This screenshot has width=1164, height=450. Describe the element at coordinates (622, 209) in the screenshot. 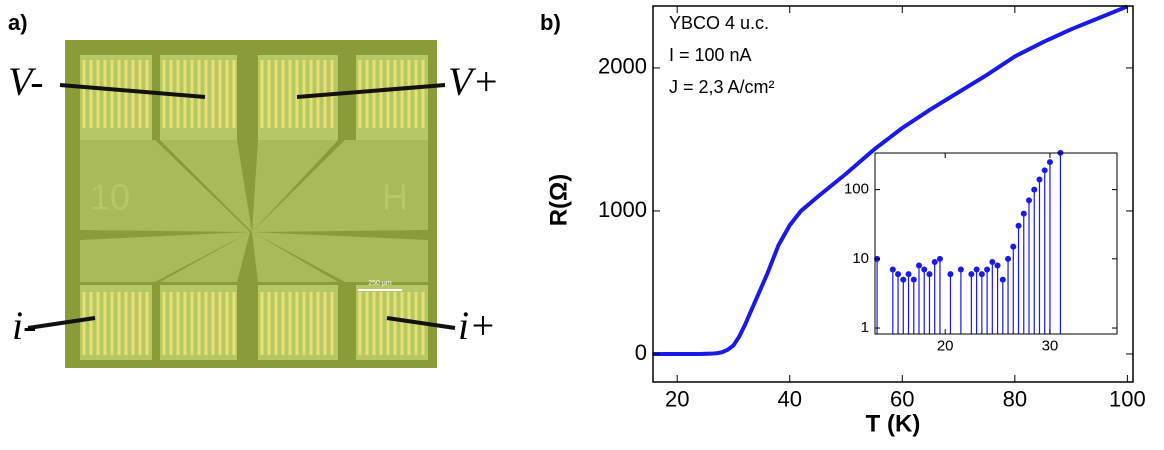

I see `y-tick-label: 1000` at that location.